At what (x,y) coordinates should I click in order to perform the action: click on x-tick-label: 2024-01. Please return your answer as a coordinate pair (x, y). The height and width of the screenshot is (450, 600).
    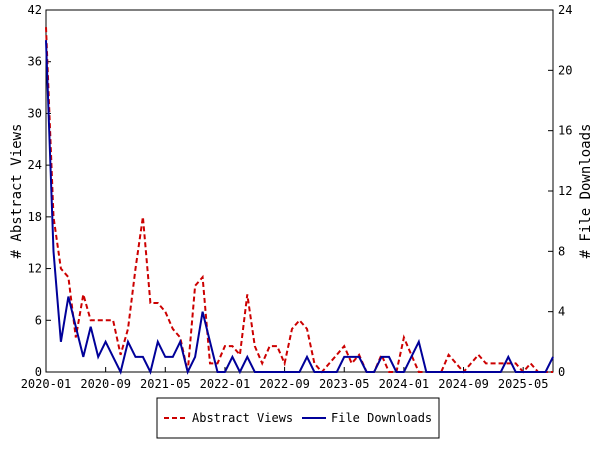
    Looking at the image, I should click on (404, 384).